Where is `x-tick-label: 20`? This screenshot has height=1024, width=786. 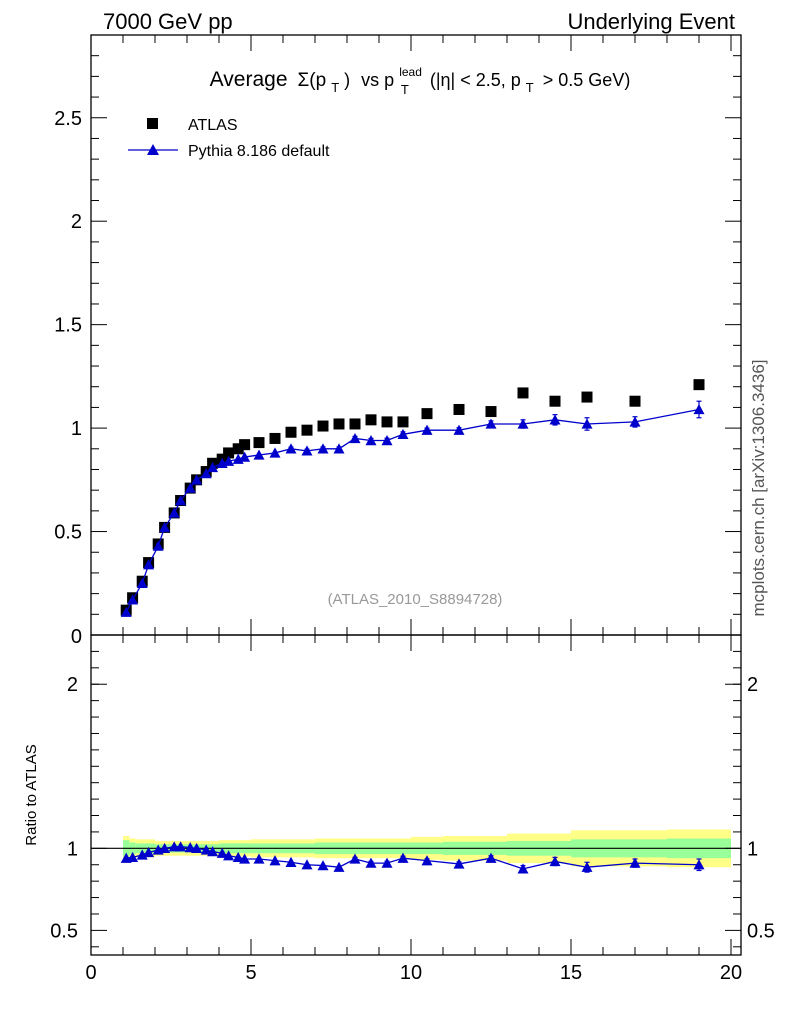 x-tick-label: 20 is located at coordinates (731, 973).